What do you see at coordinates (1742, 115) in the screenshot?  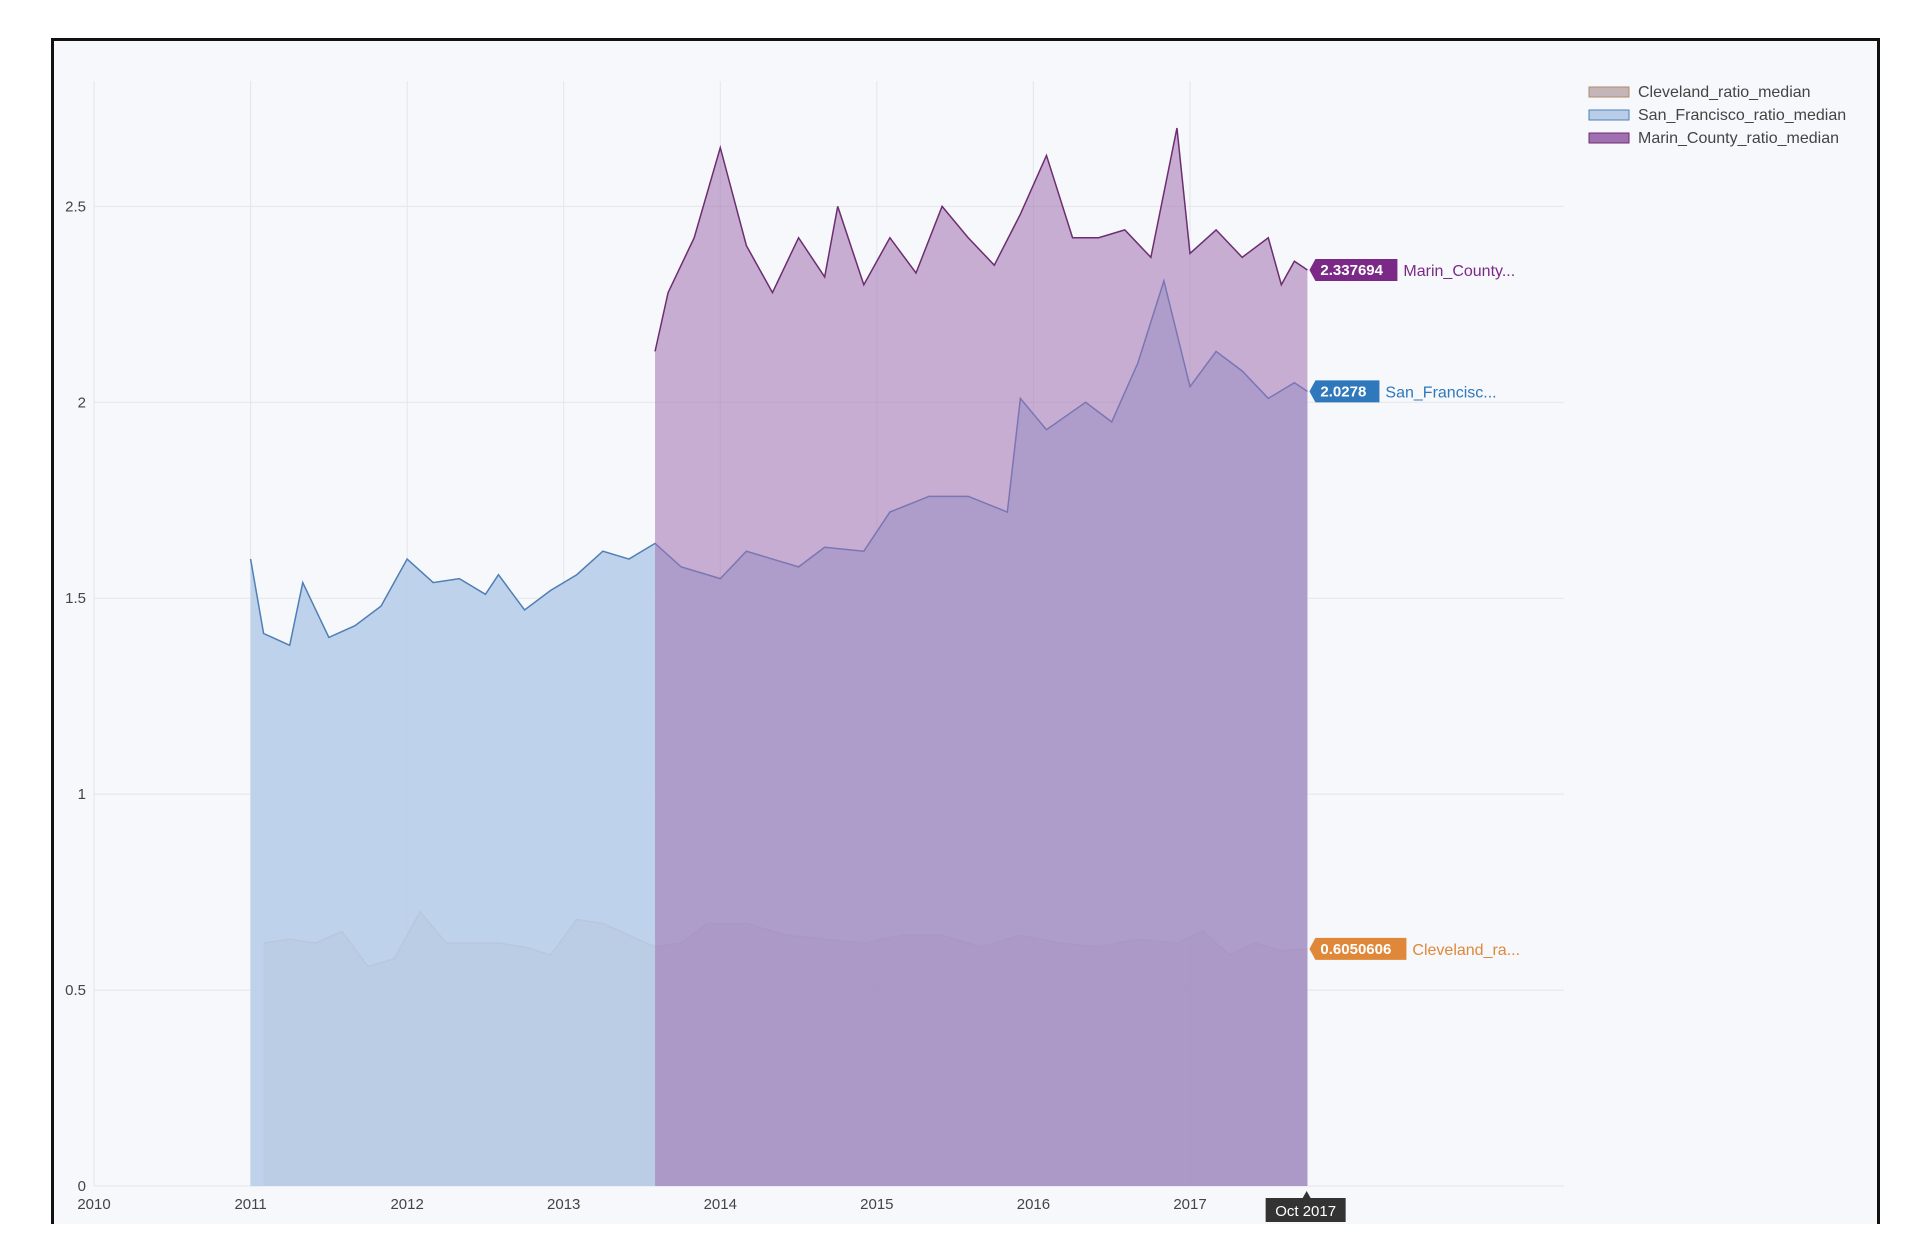 I see `legend-label: San_Francisco_ratio_median` at bounding box center [1742, 115].